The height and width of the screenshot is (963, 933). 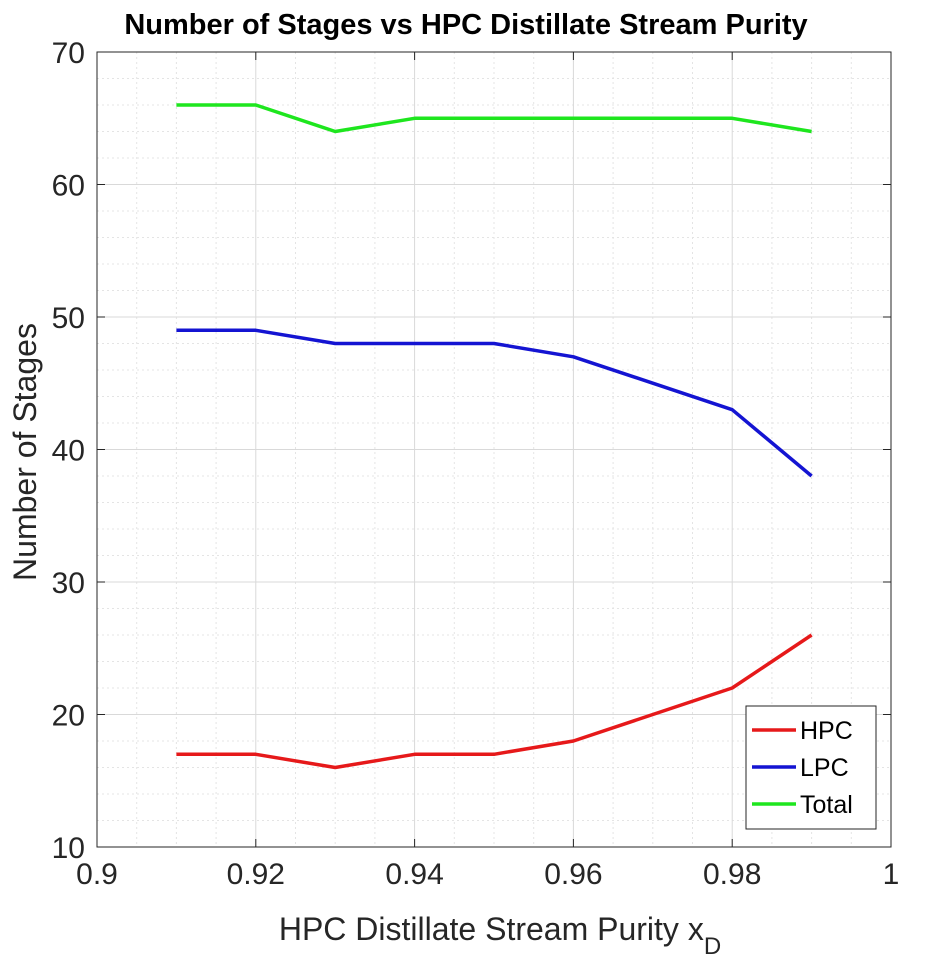 What do you see at coordinates (68, 318) in the screenshot?
I see `y-tick-label: 50` at bounding box center [68, 318].